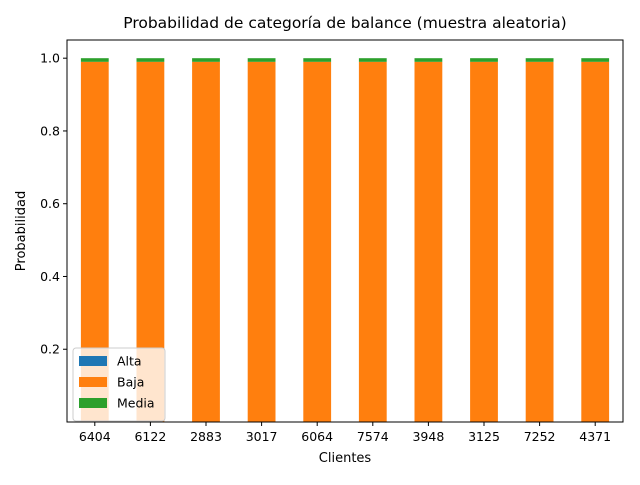 This screenshot has width=640, height=485. Describe the element at coordinates (262, 436) in the screenshot. I see `x-tick-label: 3017` at that location.